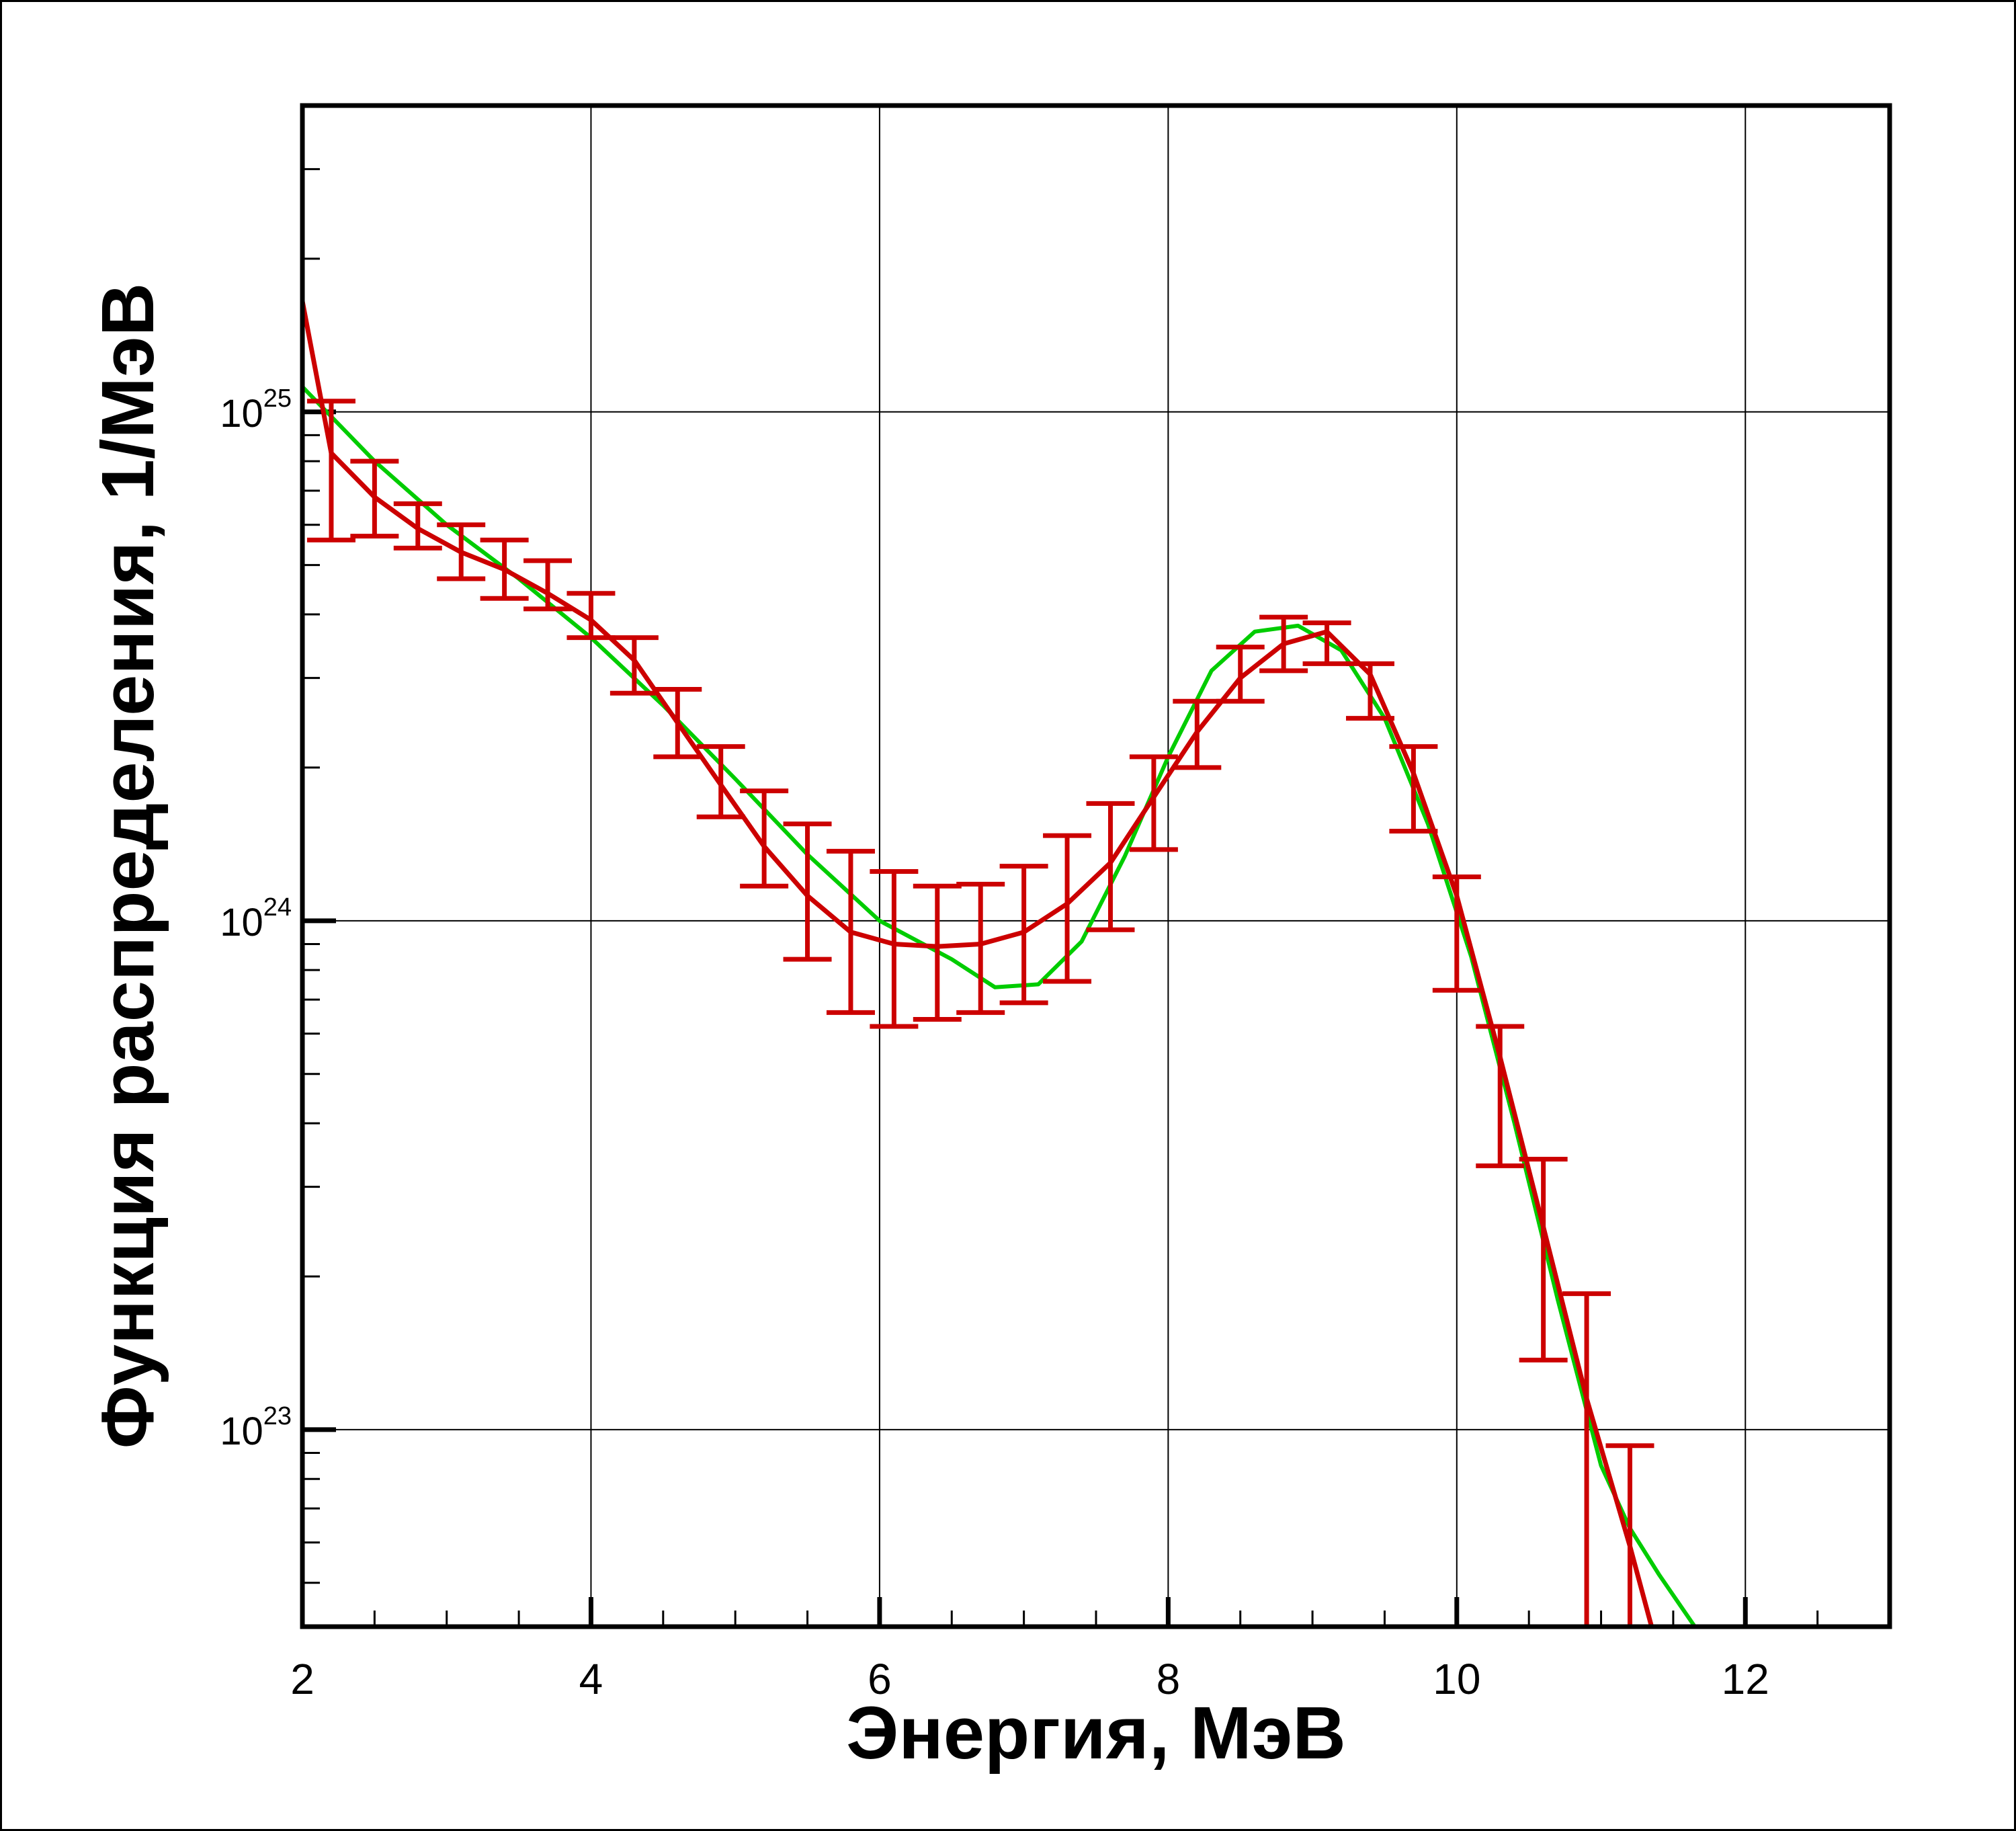  I want to click on x-axis-title: Энергия, МэВ, so click(1096, 1733).